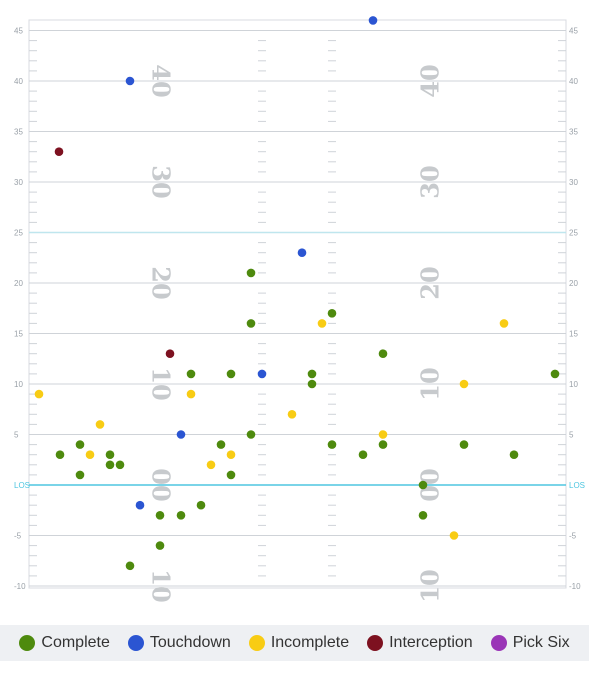 The width and height of the screenshot is (601, 673). I want to click on y-tick-label-right: 5, so click(571, 435).